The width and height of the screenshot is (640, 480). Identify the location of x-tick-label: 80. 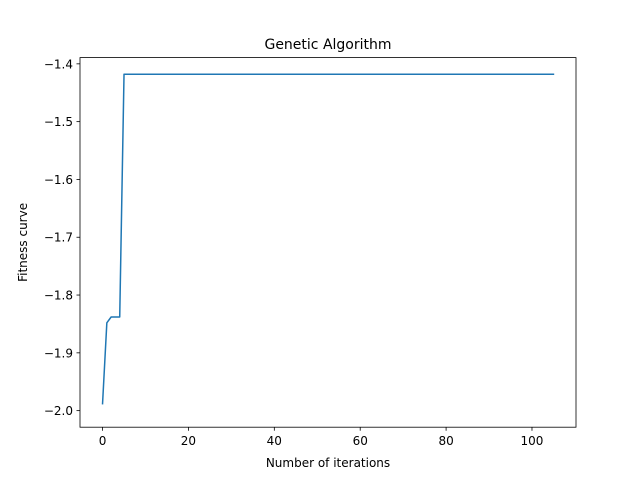
(445, 441).